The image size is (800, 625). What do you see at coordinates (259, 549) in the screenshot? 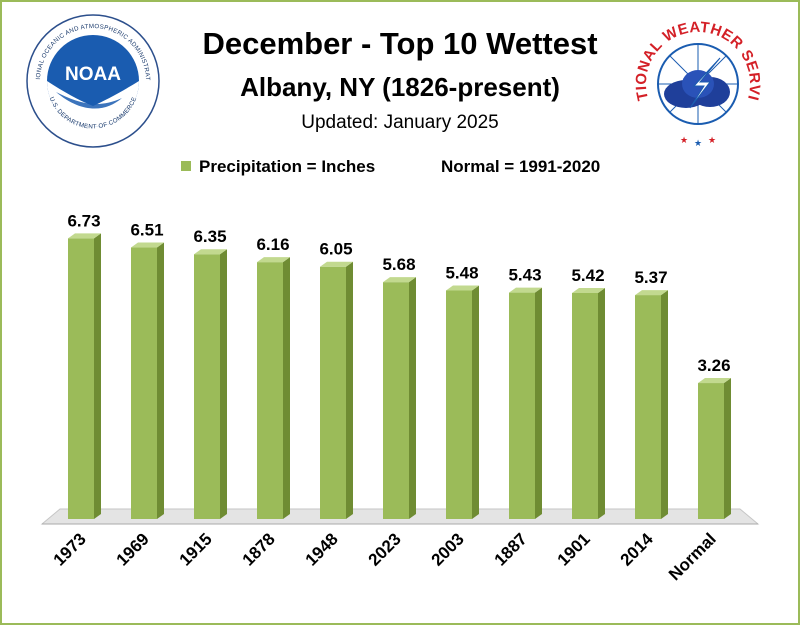
I see `x-tick-label: 1878` at bounding box center [259, 549].